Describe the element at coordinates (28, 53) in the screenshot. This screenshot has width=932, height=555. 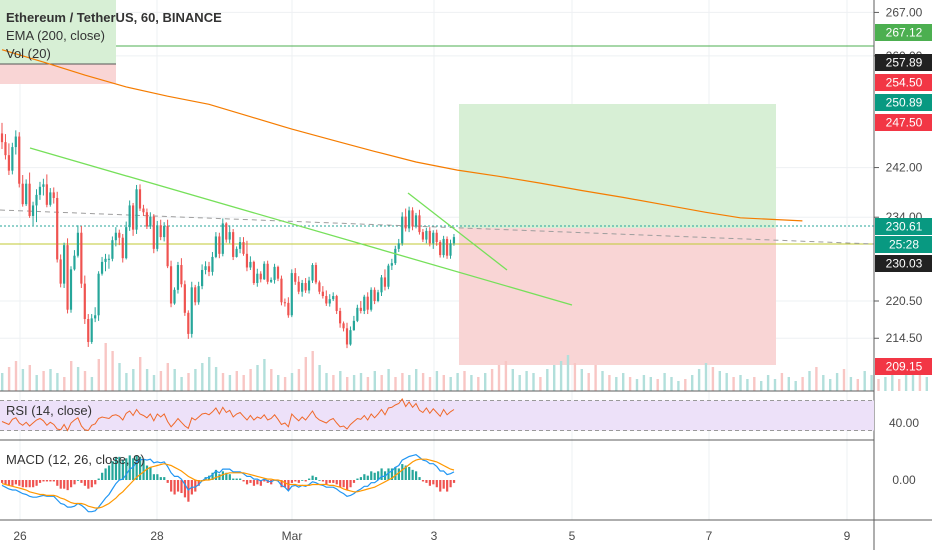
I see `volume-legend: Vol (20)` at that location.